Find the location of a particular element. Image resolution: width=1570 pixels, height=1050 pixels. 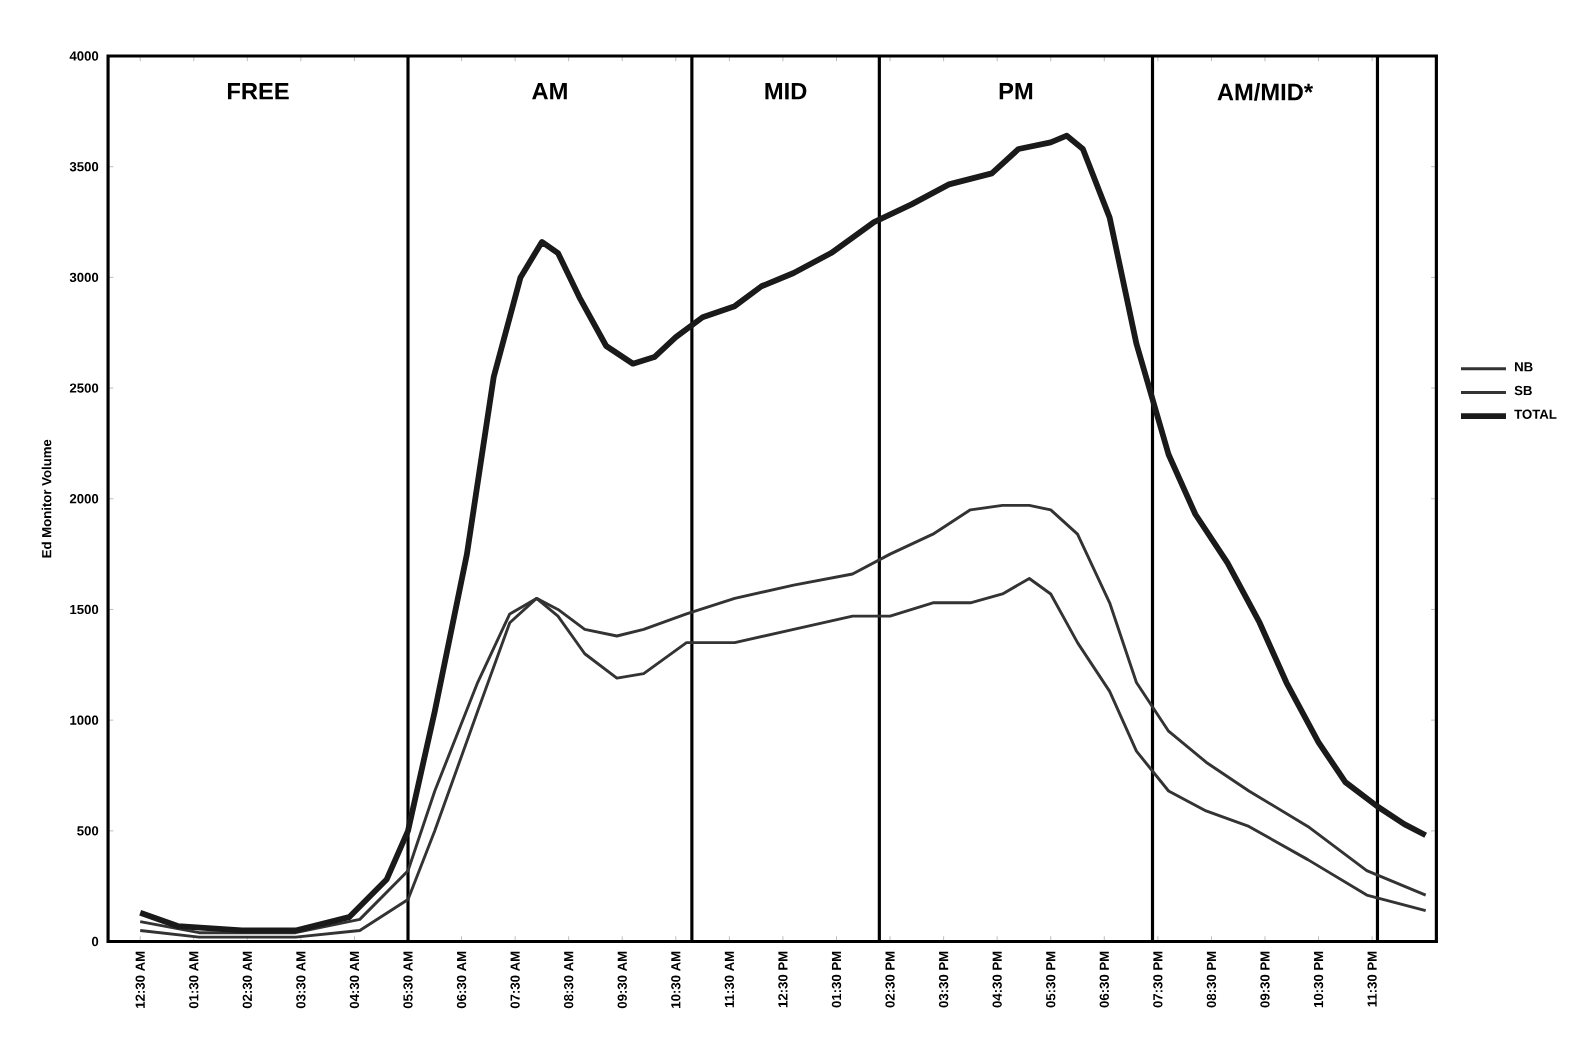

annotation: AM/MID* is located at coordinates (1265, 92).